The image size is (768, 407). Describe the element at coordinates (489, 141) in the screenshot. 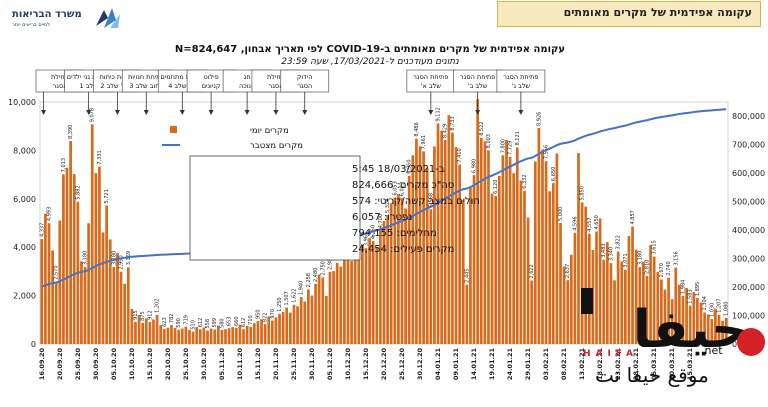

I see `bar-value-label: 8,003` at that location.